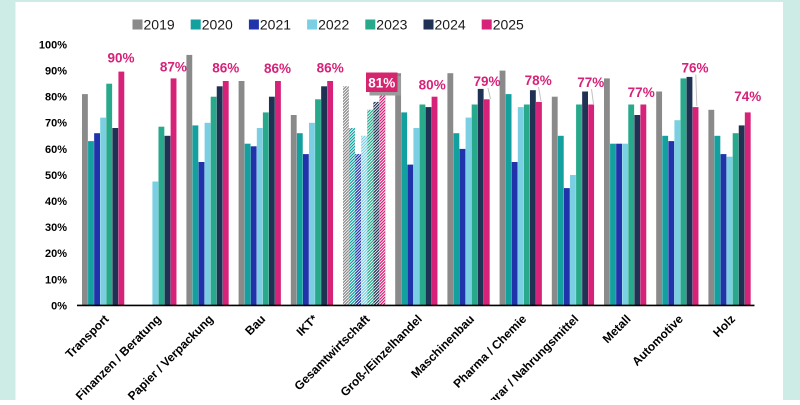  I want to click on svg-text: 10%, so click(56, 280).